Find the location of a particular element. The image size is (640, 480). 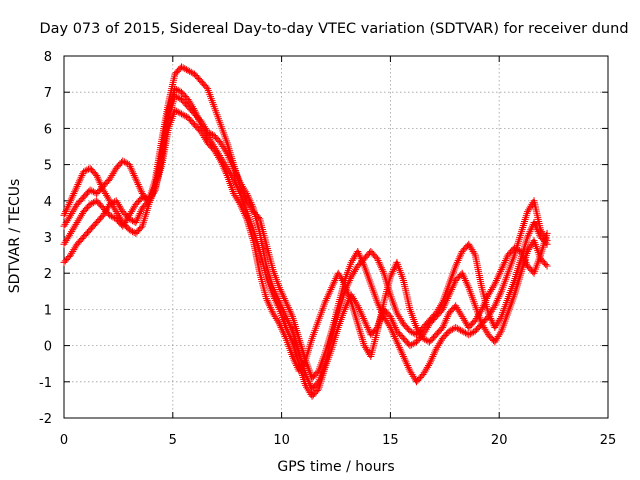

x-tick-label: 5 is located at coordinates (173, 440).